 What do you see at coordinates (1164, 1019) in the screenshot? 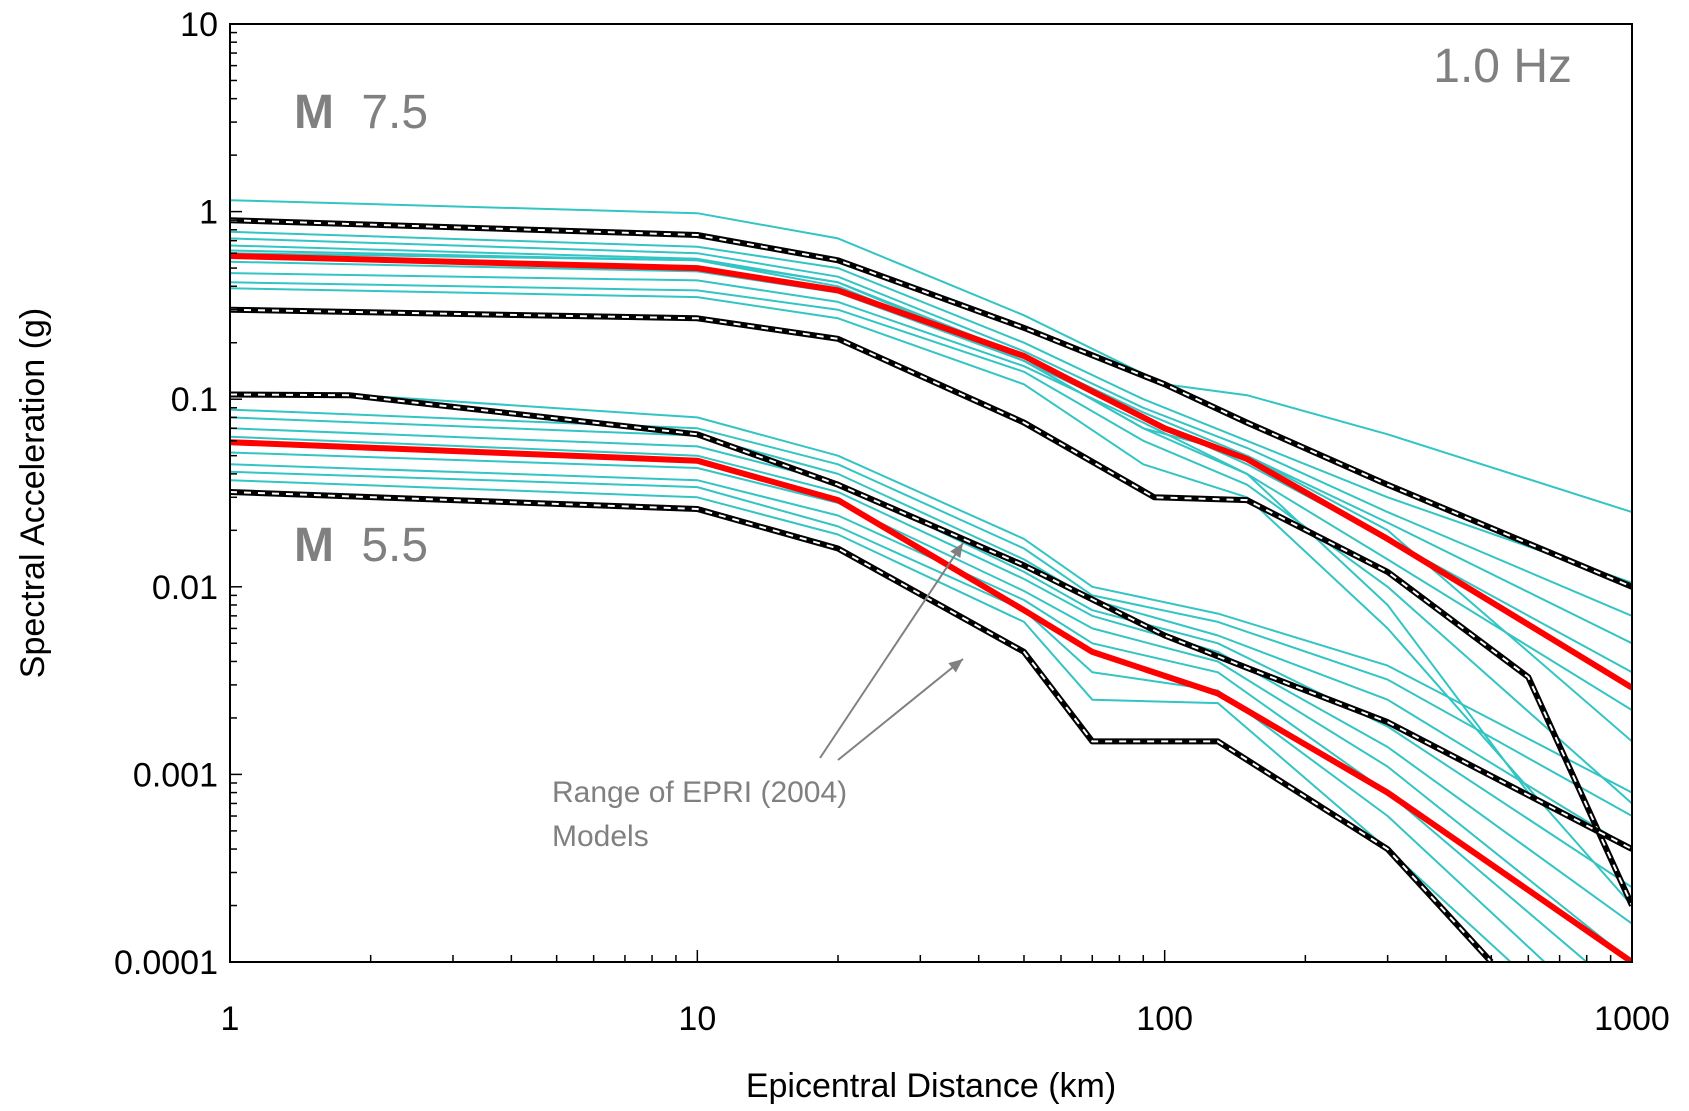
I see `x-tick-label: 100` at bounding box center [1164, 1019].